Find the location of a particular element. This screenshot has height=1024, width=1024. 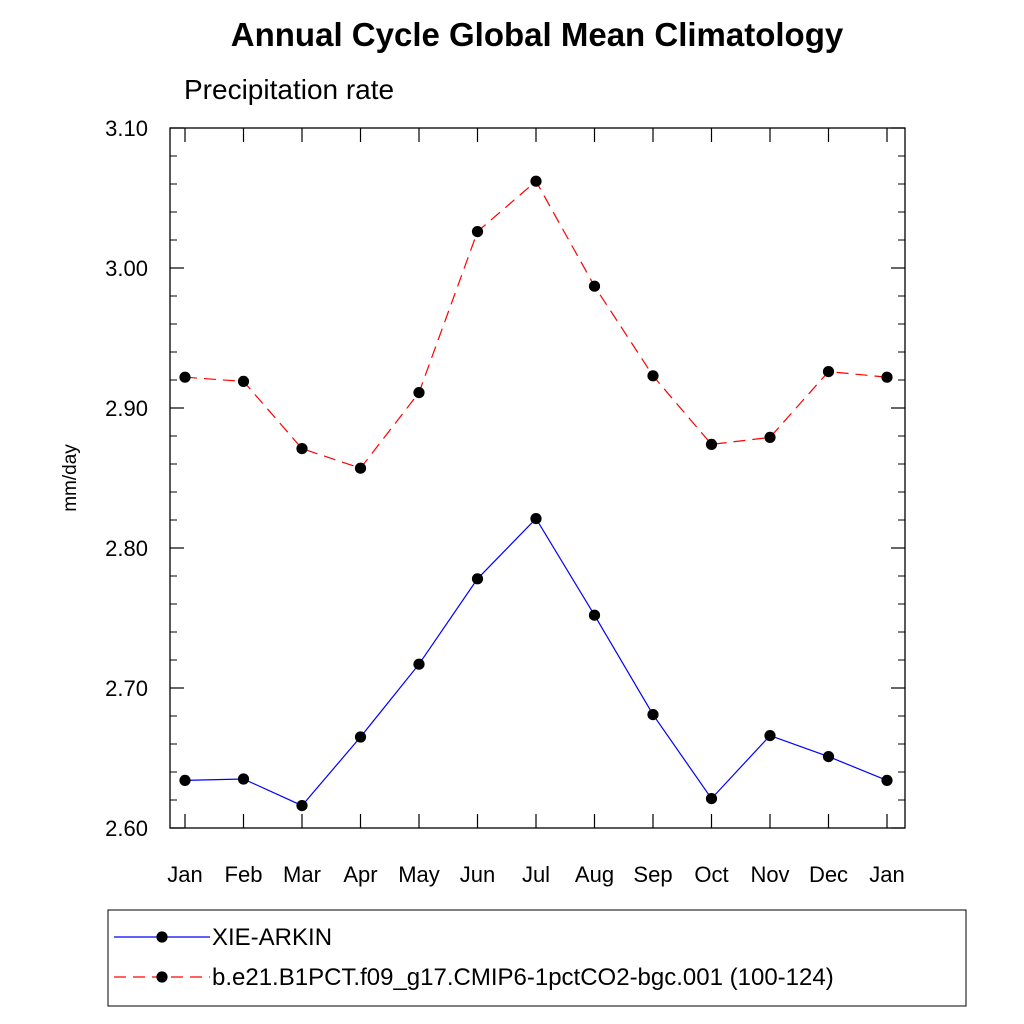

y-tick-label: 3.00 is located at coordinates (126, 268).